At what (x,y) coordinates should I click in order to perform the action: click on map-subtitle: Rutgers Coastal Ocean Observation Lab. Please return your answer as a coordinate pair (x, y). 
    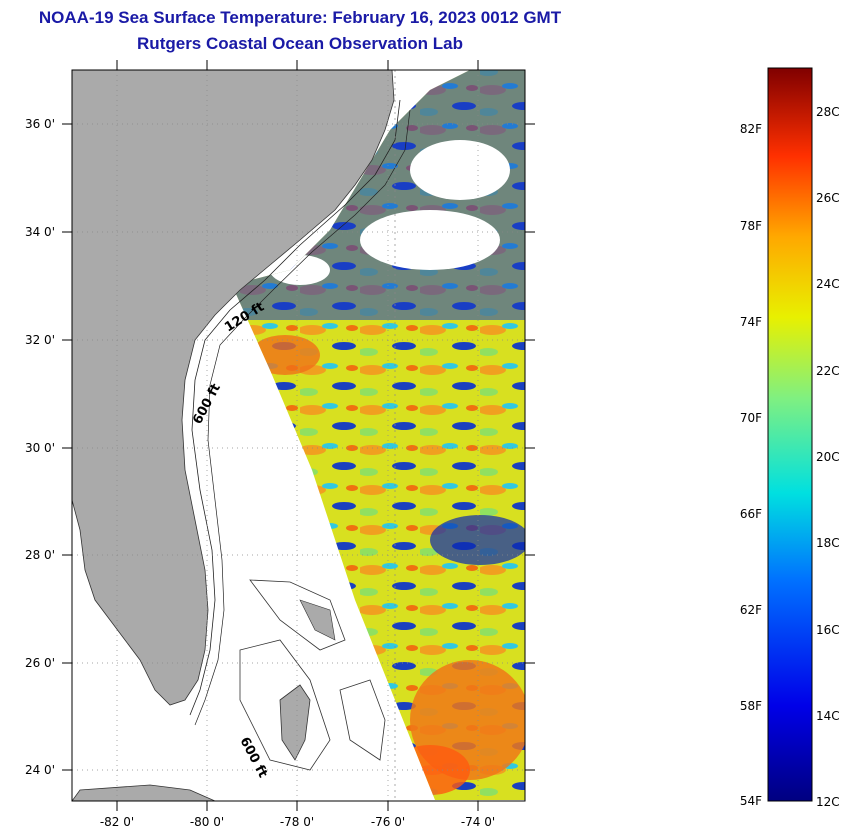
    Looking at the image, I should click on (300, 43).